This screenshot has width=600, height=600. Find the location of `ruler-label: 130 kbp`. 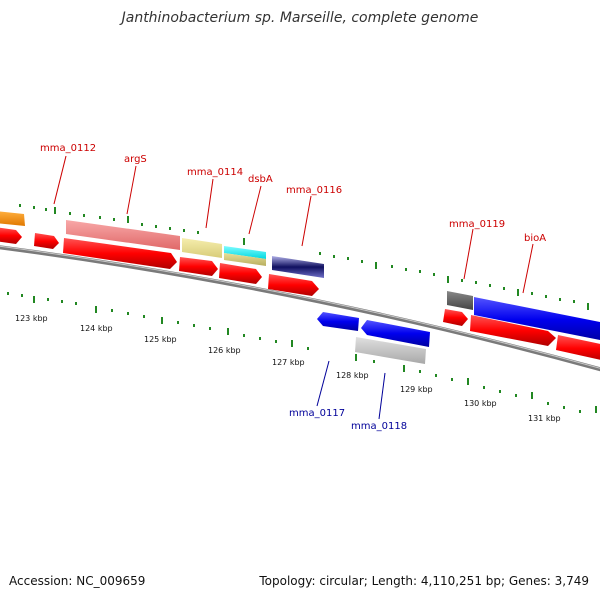

ruler-label: 130 kbp is located at coordinates (480, 403).